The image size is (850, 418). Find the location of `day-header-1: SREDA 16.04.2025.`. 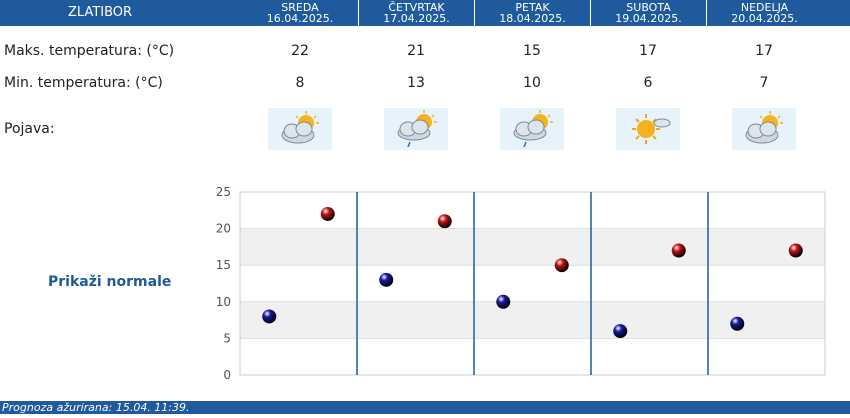

day-header-1: SREDA 16.04.2025. is located at coordinates (300, 13).